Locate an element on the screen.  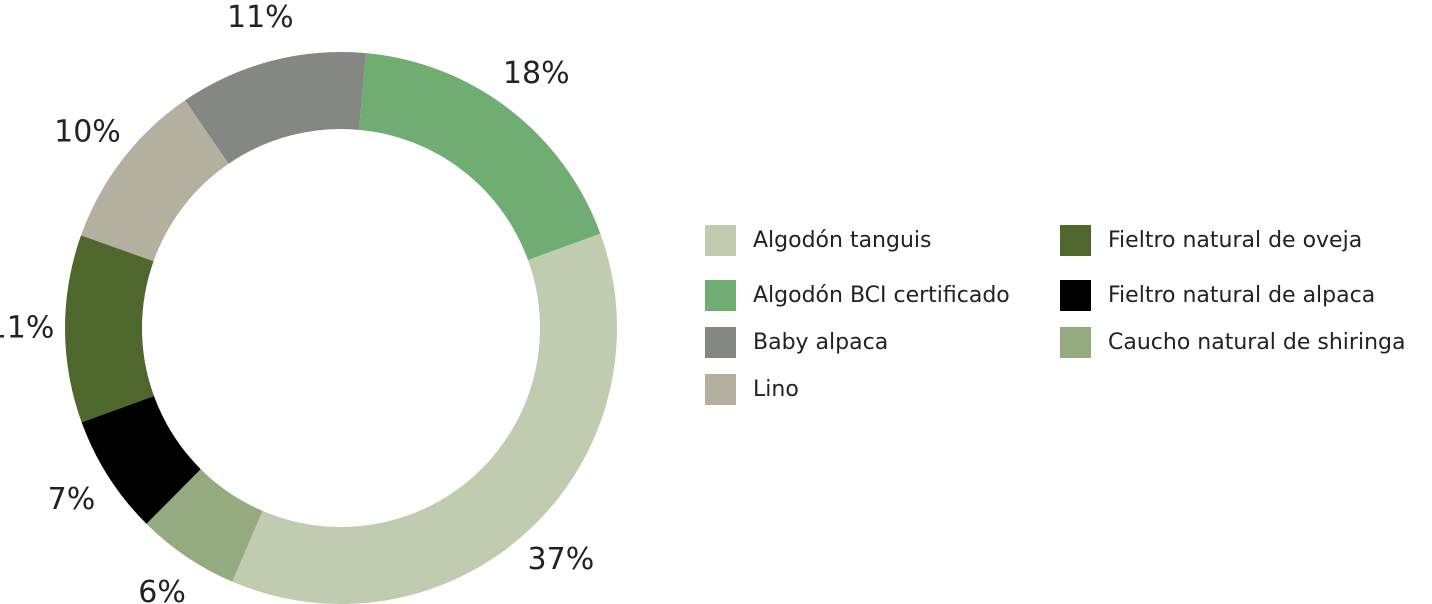
legend-label: Fieltro natural de alpaca is located at coordinates (1241, 295).